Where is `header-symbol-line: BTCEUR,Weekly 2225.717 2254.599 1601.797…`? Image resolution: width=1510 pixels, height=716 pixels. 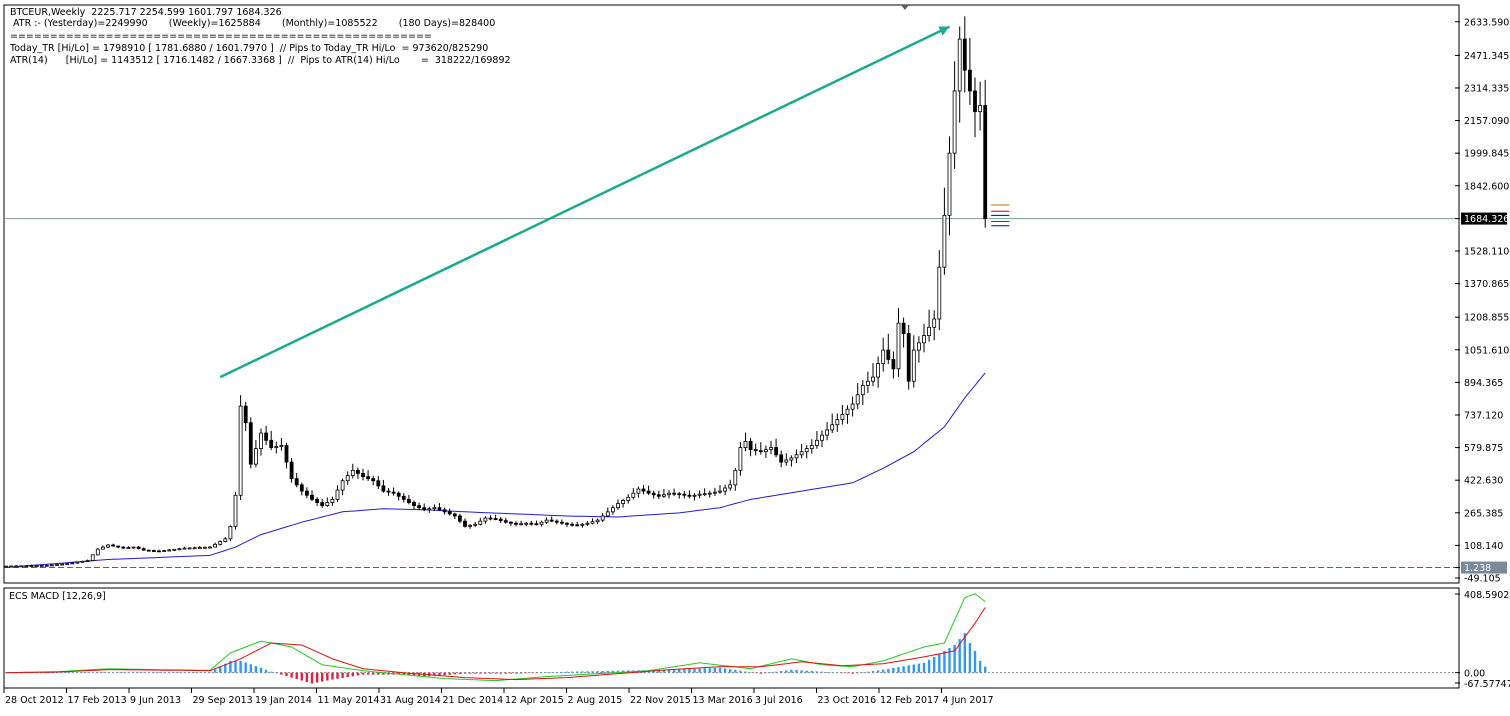 header-symbol-line: BTCEUR,Weekly 2225.717 2254.599 1601.797… is located at coordinates (146, 12).